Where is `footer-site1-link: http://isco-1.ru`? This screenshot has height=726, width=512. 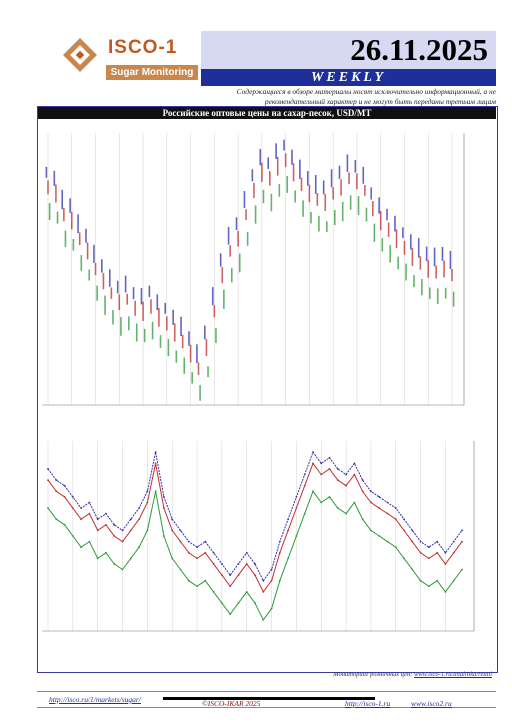 footer-site1-link: http://isco-1.ru is located at coordinates (368, 703).